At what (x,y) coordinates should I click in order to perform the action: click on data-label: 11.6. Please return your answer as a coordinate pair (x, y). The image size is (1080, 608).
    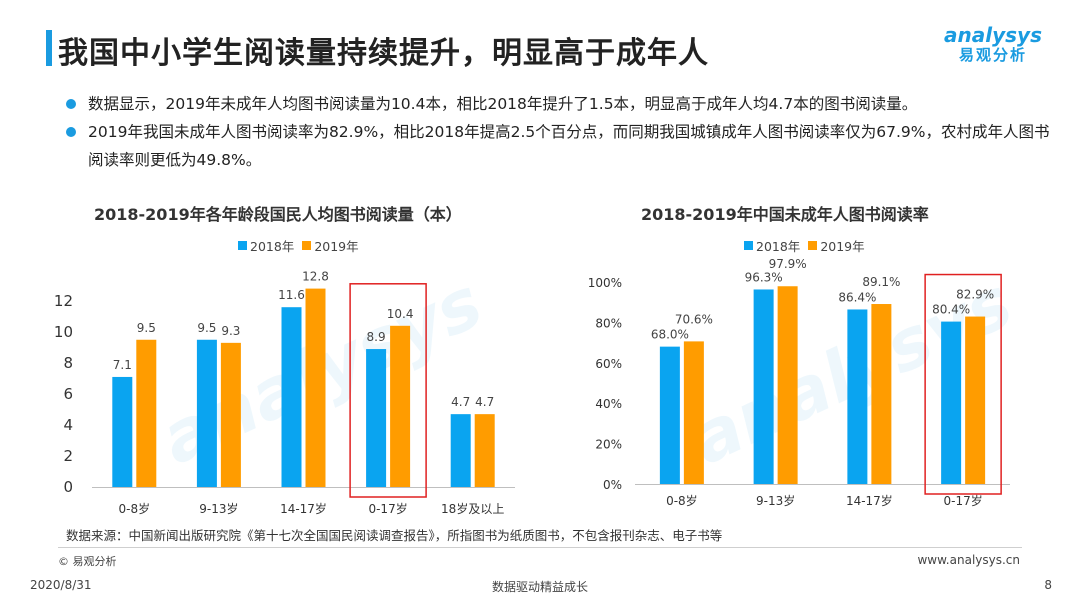
    Looking at the image, I should click on (291, 295).